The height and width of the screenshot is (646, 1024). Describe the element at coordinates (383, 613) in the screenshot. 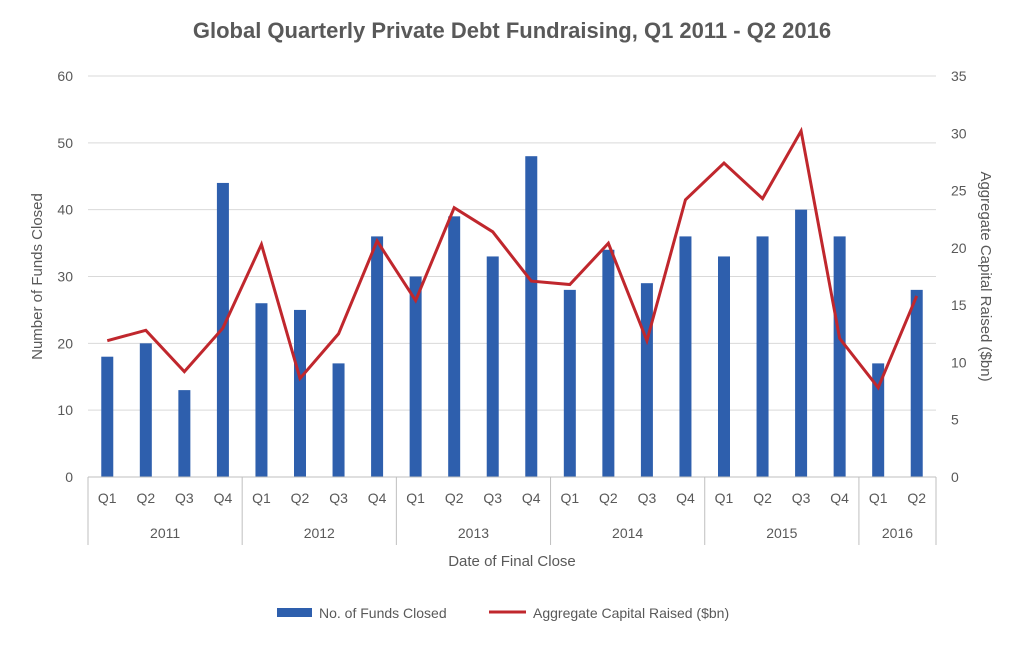

I see `legend-label-bar: No. of Funds Closed` at that location.